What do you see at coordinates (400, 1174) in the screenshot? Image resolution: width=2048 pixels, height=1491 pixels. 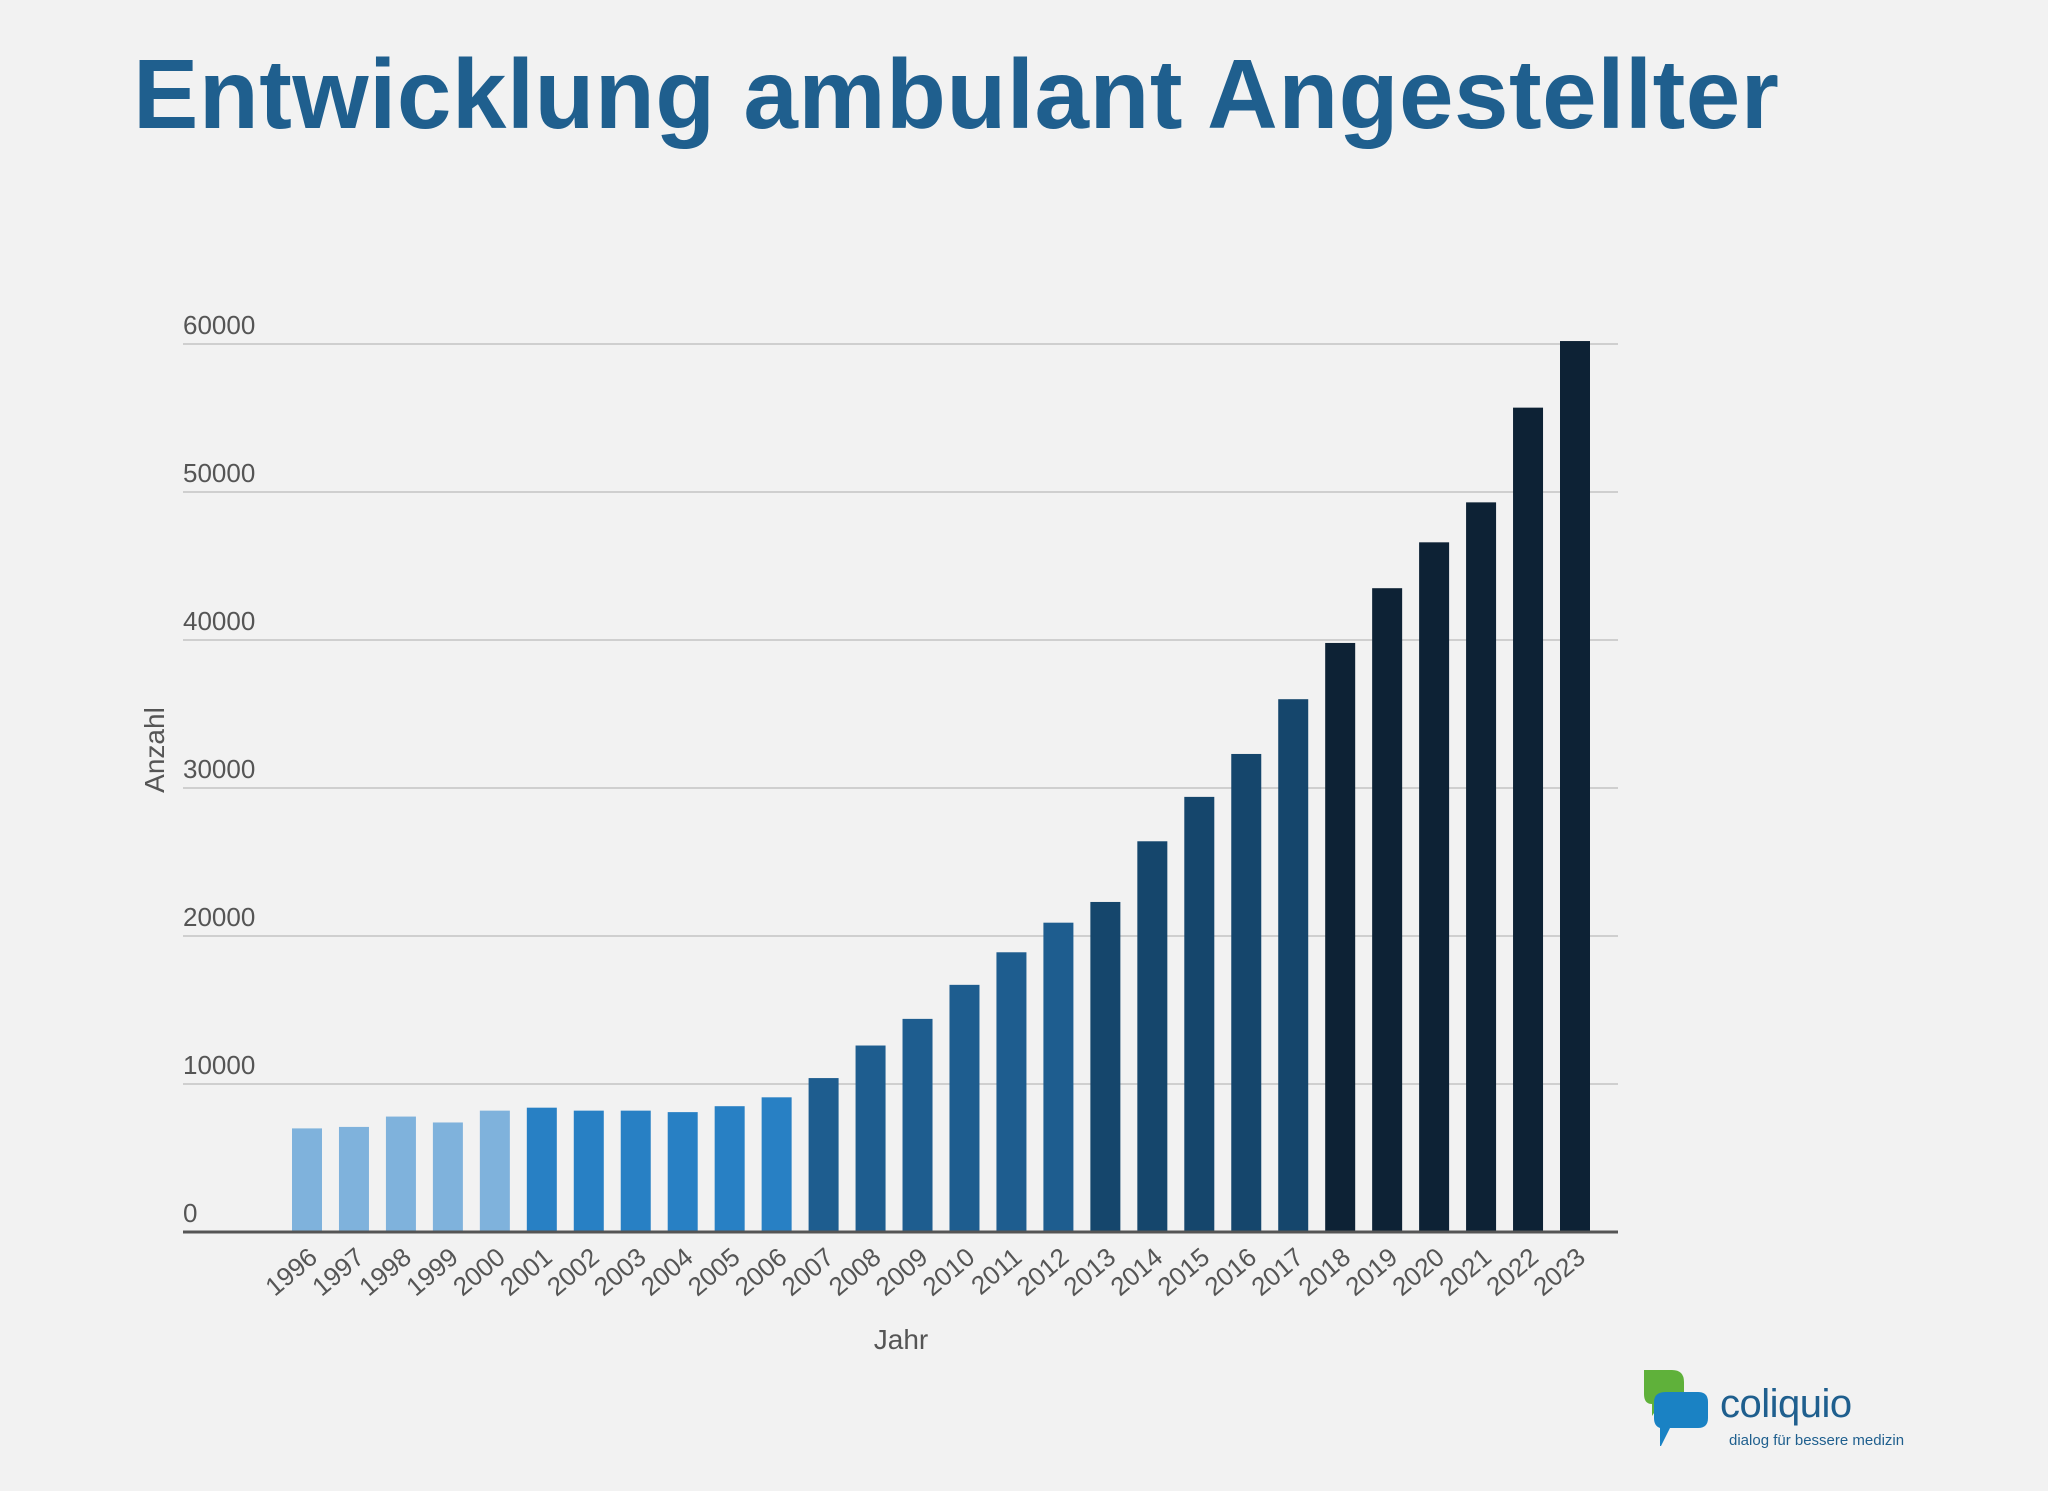 I see `bar-1998` at bounding box center [400, 1174].